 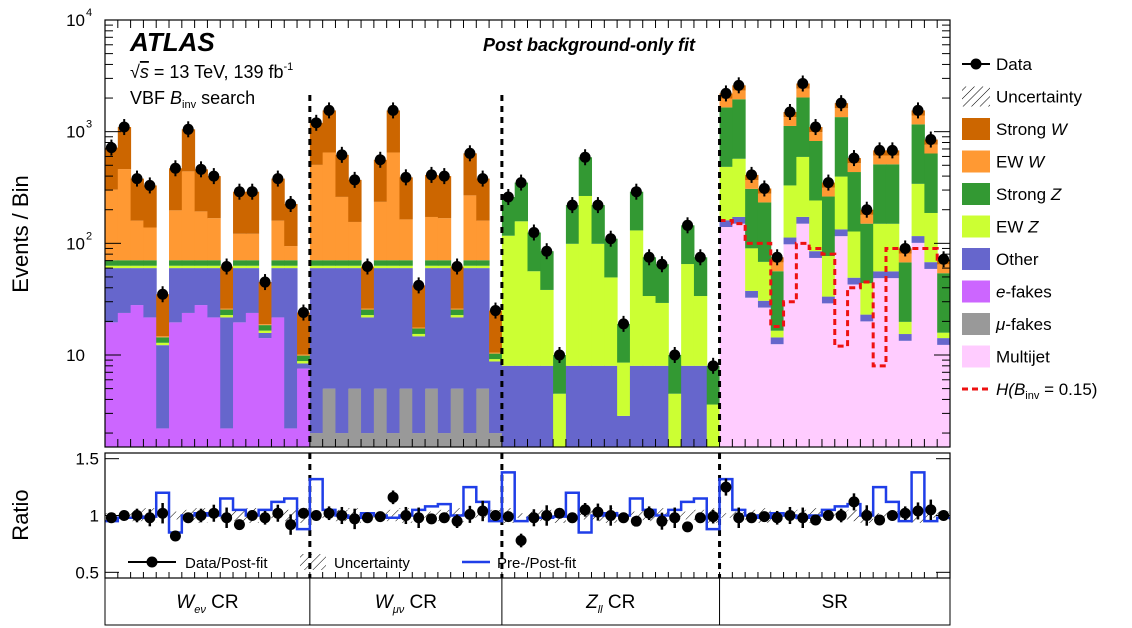 I want to click on legend-label: EW W, so click(x=1021, y=162).